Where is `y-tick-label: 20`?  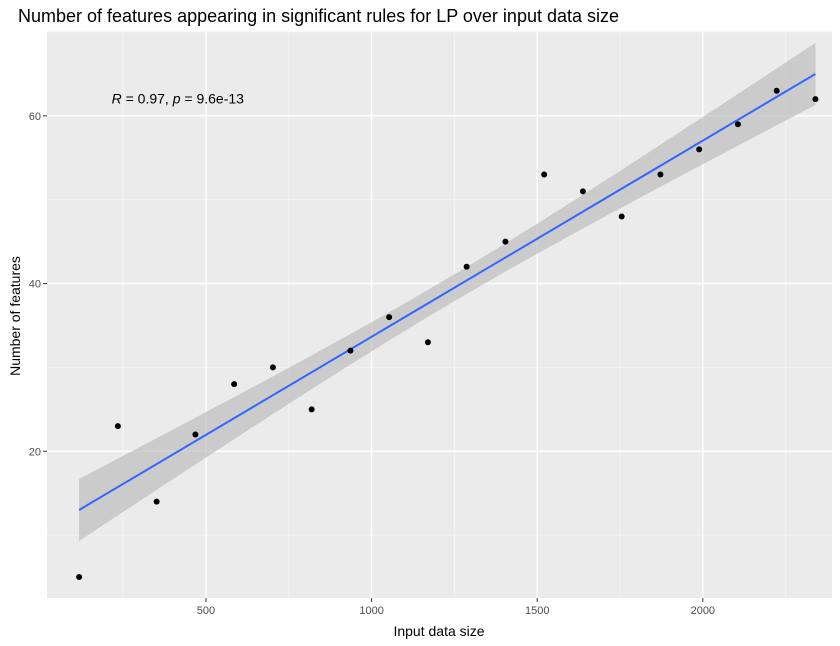
y-tick-label: 20 is located at coordinates (35, 452).